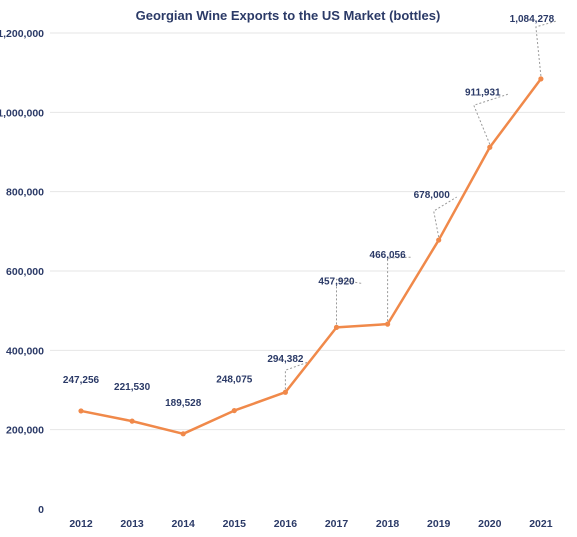  I want to click on x-tick-label: 2021, so click(541, 524).